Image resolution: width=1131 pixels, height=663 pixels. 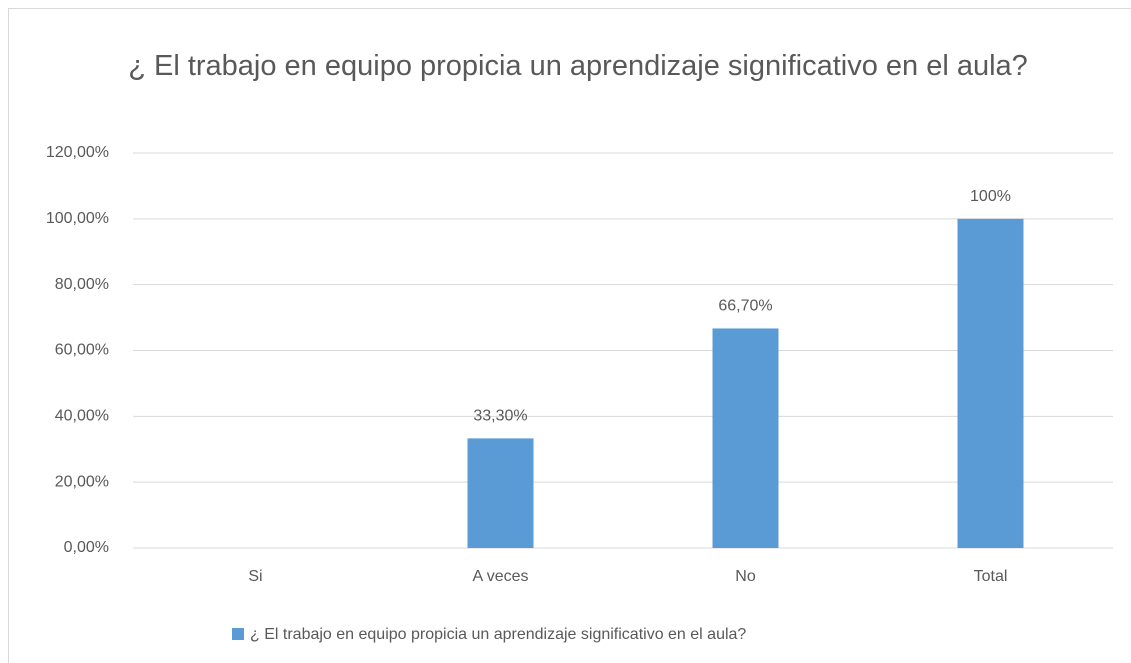 What do you see at coordinates (238, 634) in the screenshot?
I see `legend-swatch` at bounding box center [238, 634].